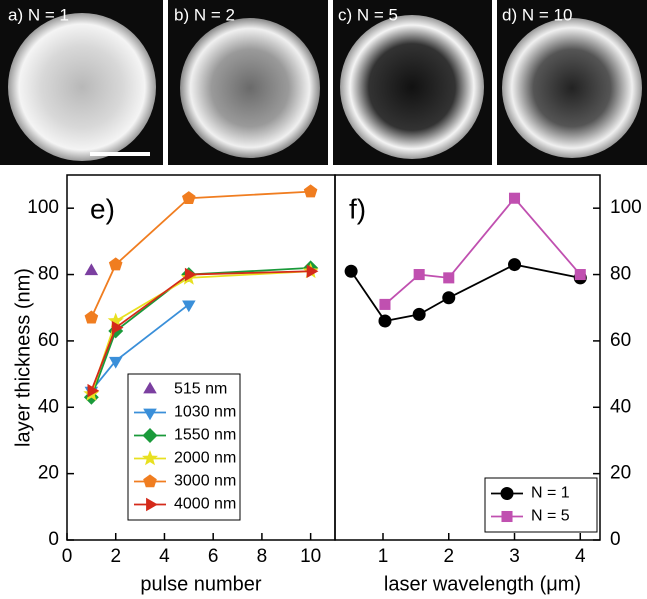  I want to click on legend-label: 2000 nm, so click(205, 458).